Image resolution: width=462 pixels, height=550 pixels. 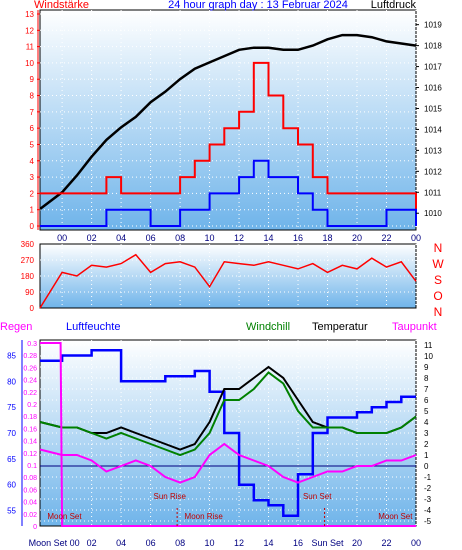 What do you see at coordinates (11, 433) in the screenshot?
I see `humidity-tick-3: 70` at bounding box center [11, 433].